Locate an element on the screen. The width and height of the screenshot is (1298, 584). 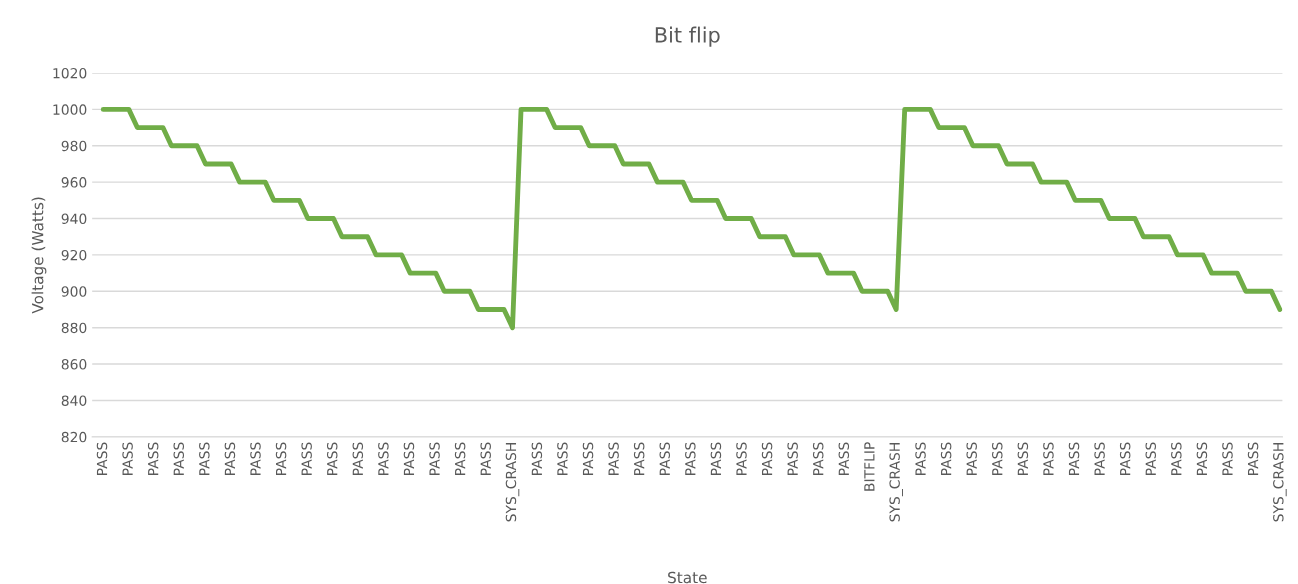
x-axis-title: State is located at coordinates (687, 577).